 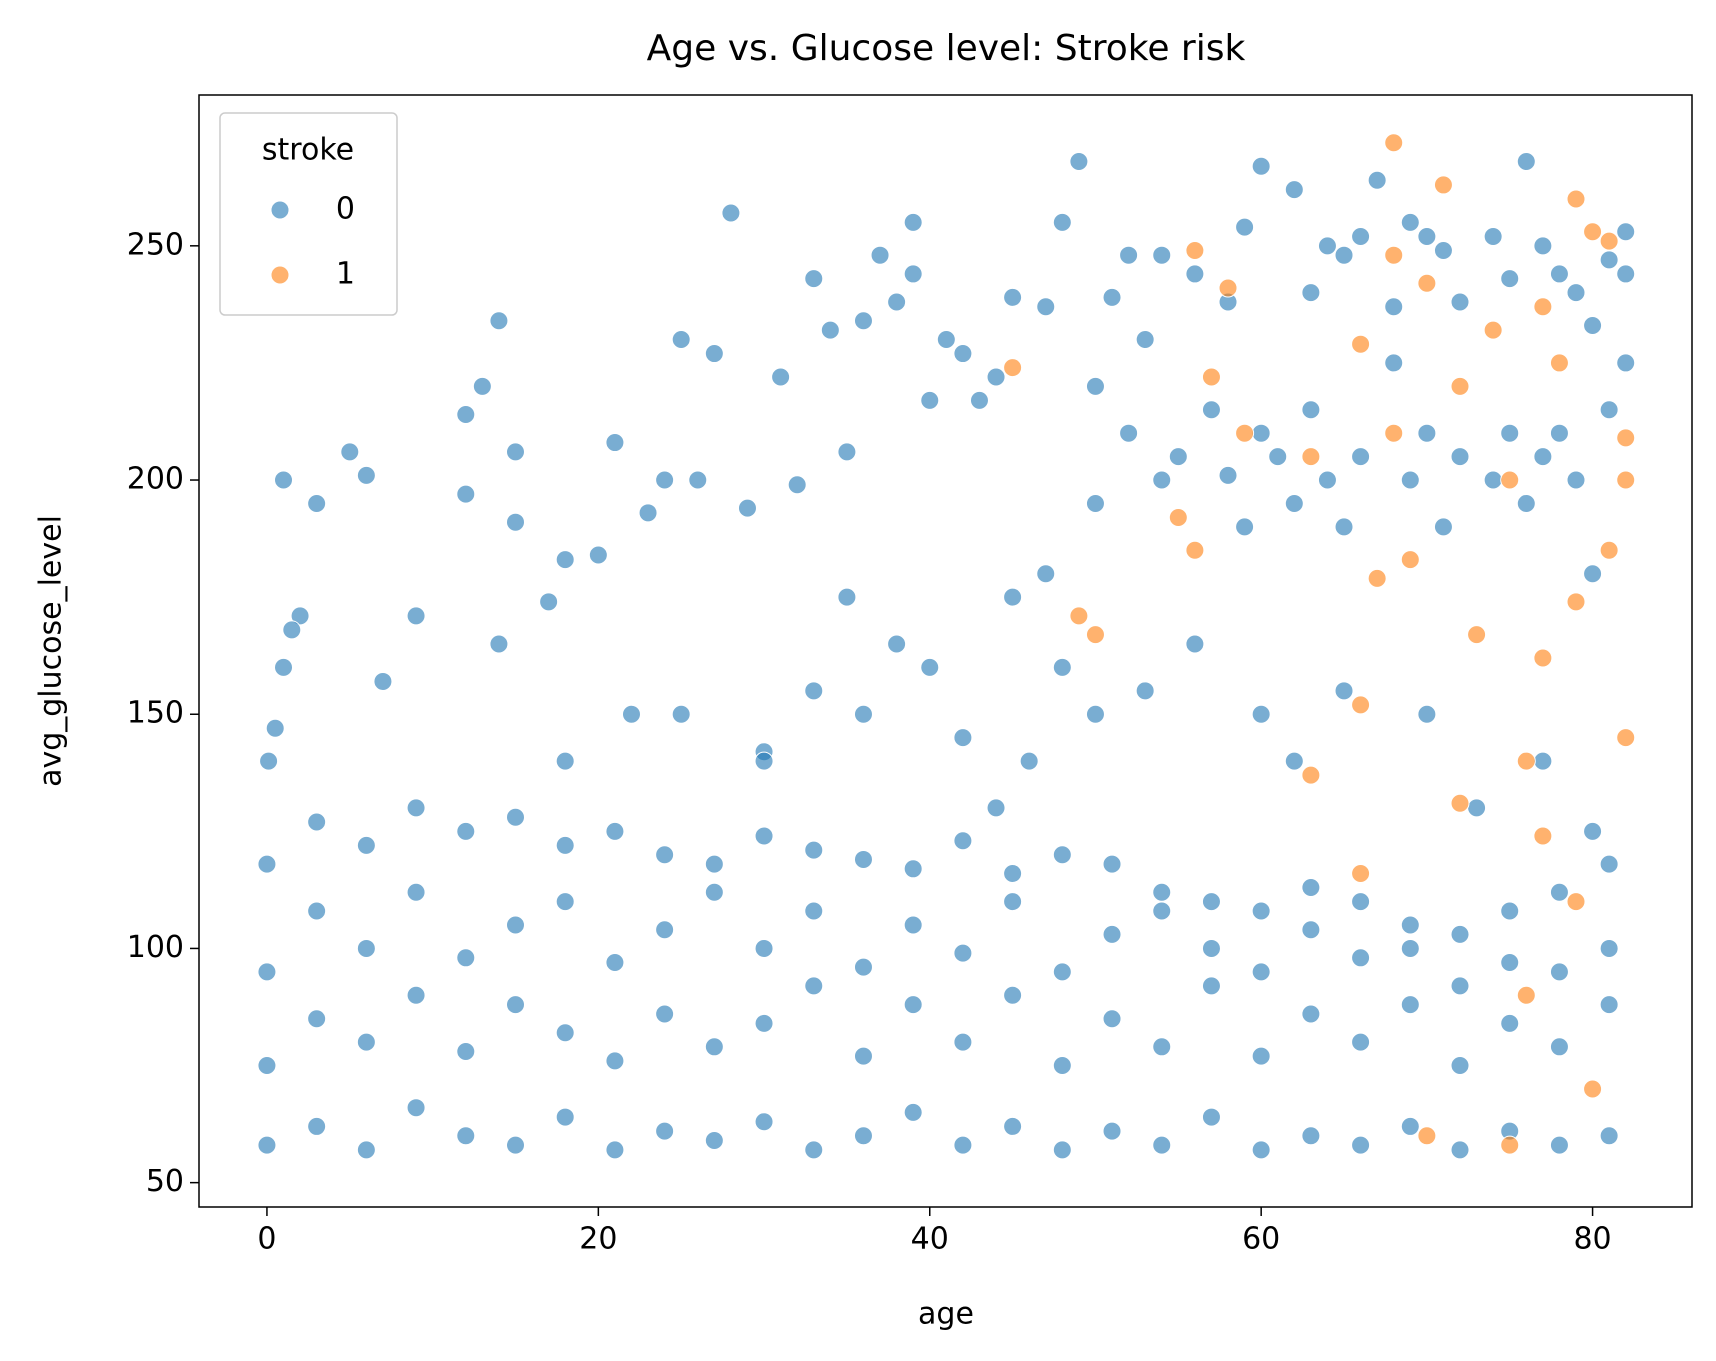 What do you see at coordinates (308, 150) in the screenshot?
I see `legend-title: stroke` at bounding box center [308, 150].